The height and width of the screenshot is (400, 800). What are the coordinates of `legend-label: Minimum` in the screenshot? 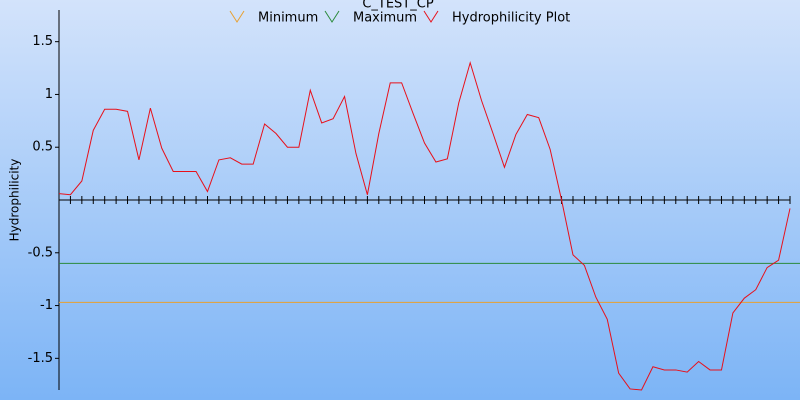 It's located at (288, 18).